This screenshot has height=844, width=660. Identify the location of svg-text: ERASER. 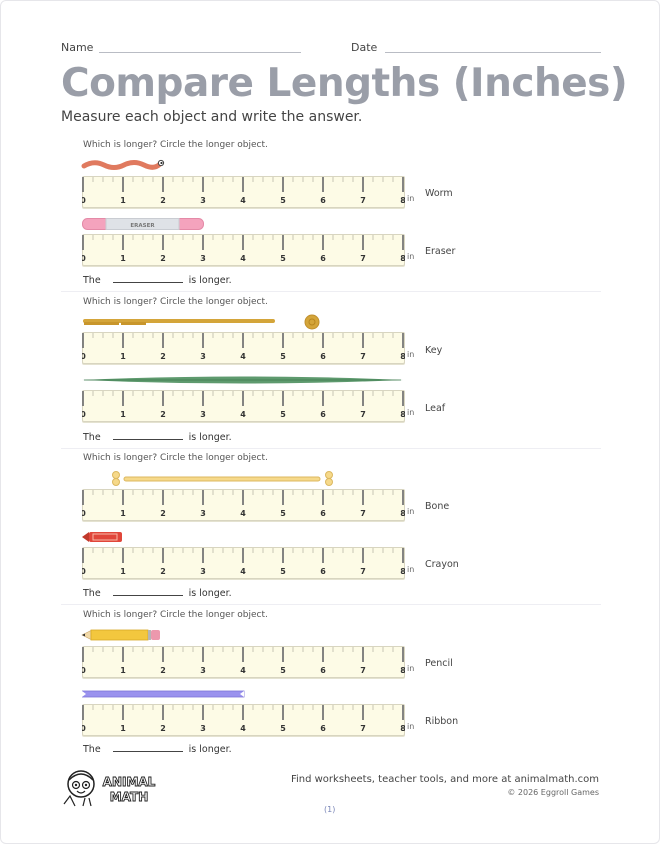
(142, 226).